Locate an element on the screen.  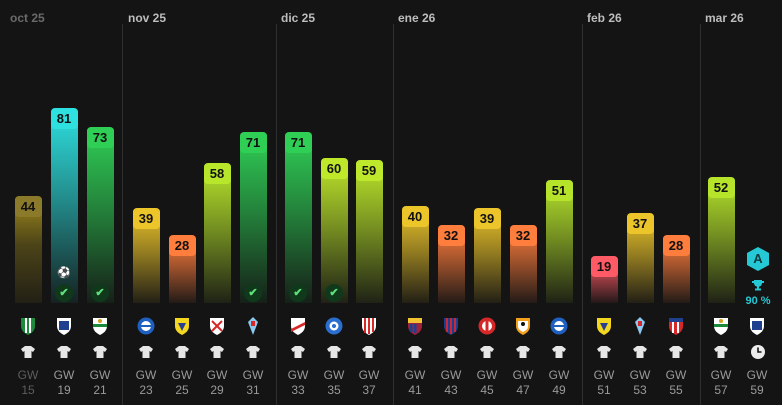
chance-percent: 90 % is located at coordinates (758, 301).